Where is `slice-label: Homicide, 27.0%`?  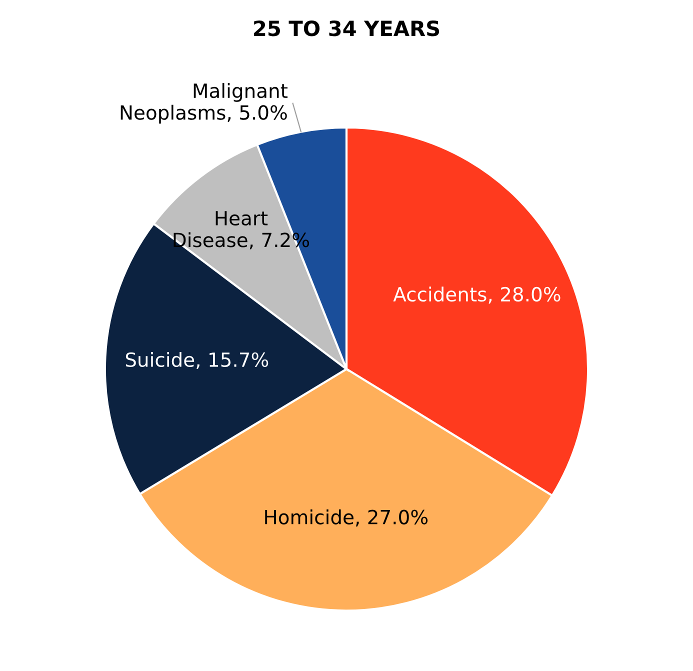 slice-label: Homicide, 27.0% is located at coordinates (346, 517).